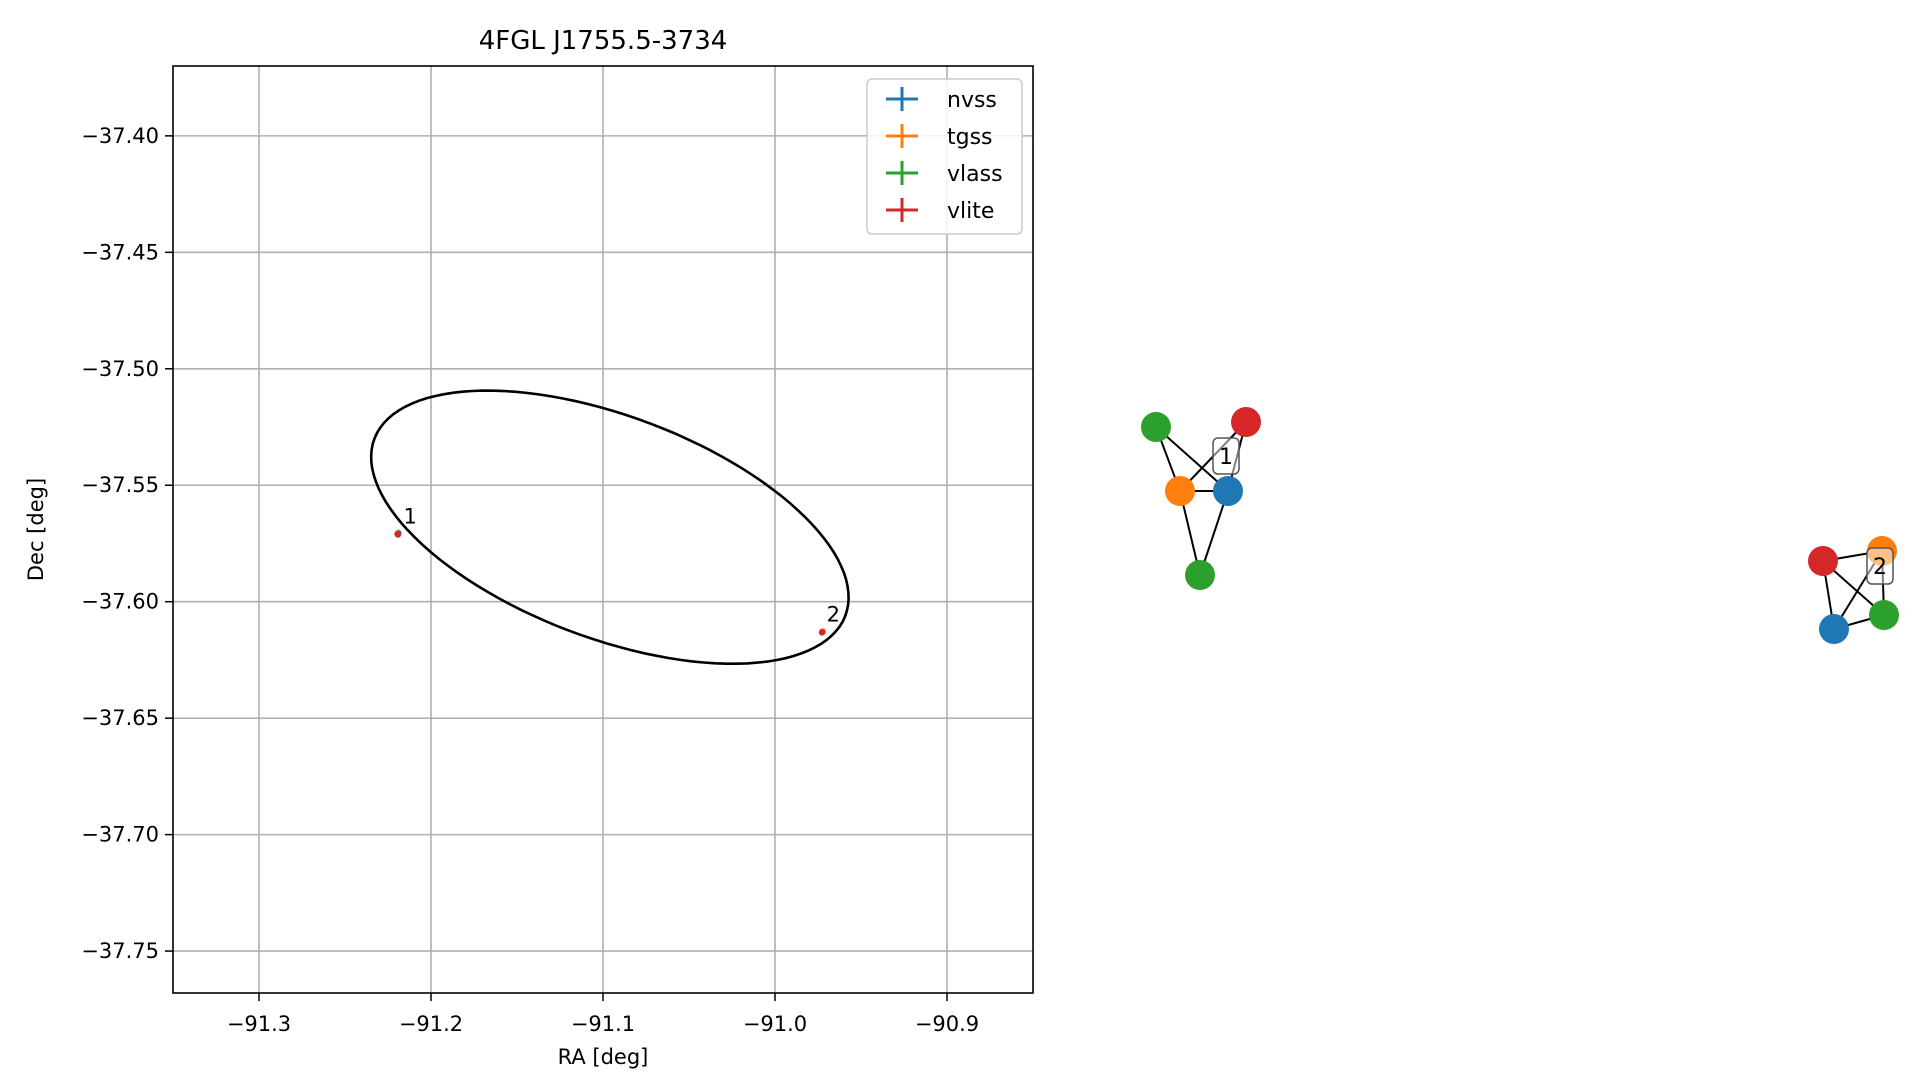 This screenshot has width=1919, height=1080. What do you see at coordinates (775, 1024) in the screenshot?
I see `x-tick-label: −91.0` at bounding box center [775, 1024].